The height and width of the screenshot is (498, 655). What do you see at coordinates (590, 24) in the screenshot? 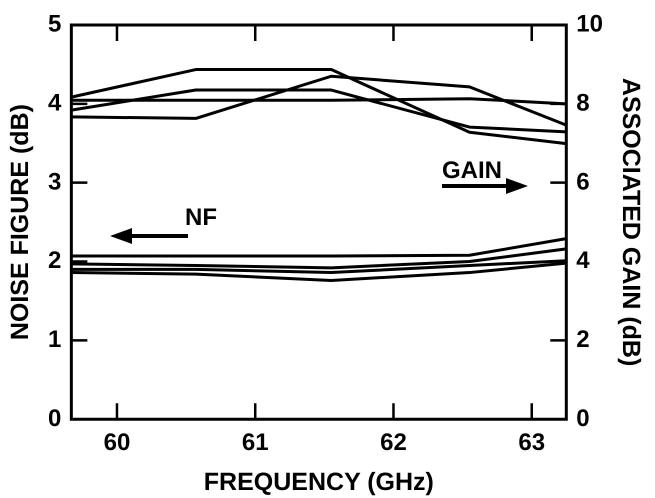
I see `y2-tick-label: 10` at bounding box center [590, 24].